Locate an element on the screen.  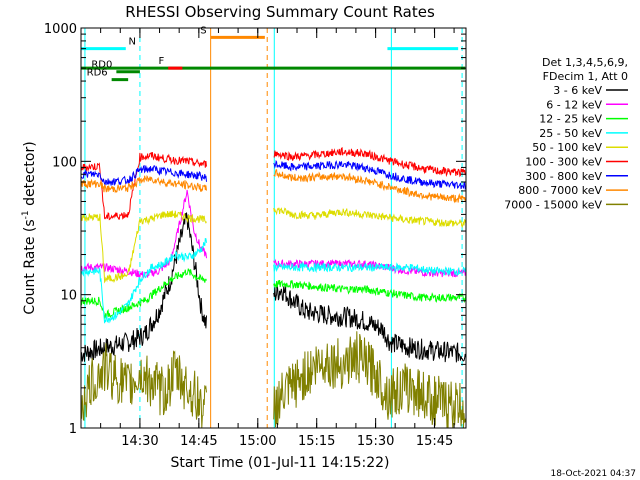
legend-label-4: 50 - 100 keV is located at coordinates (567, 147).